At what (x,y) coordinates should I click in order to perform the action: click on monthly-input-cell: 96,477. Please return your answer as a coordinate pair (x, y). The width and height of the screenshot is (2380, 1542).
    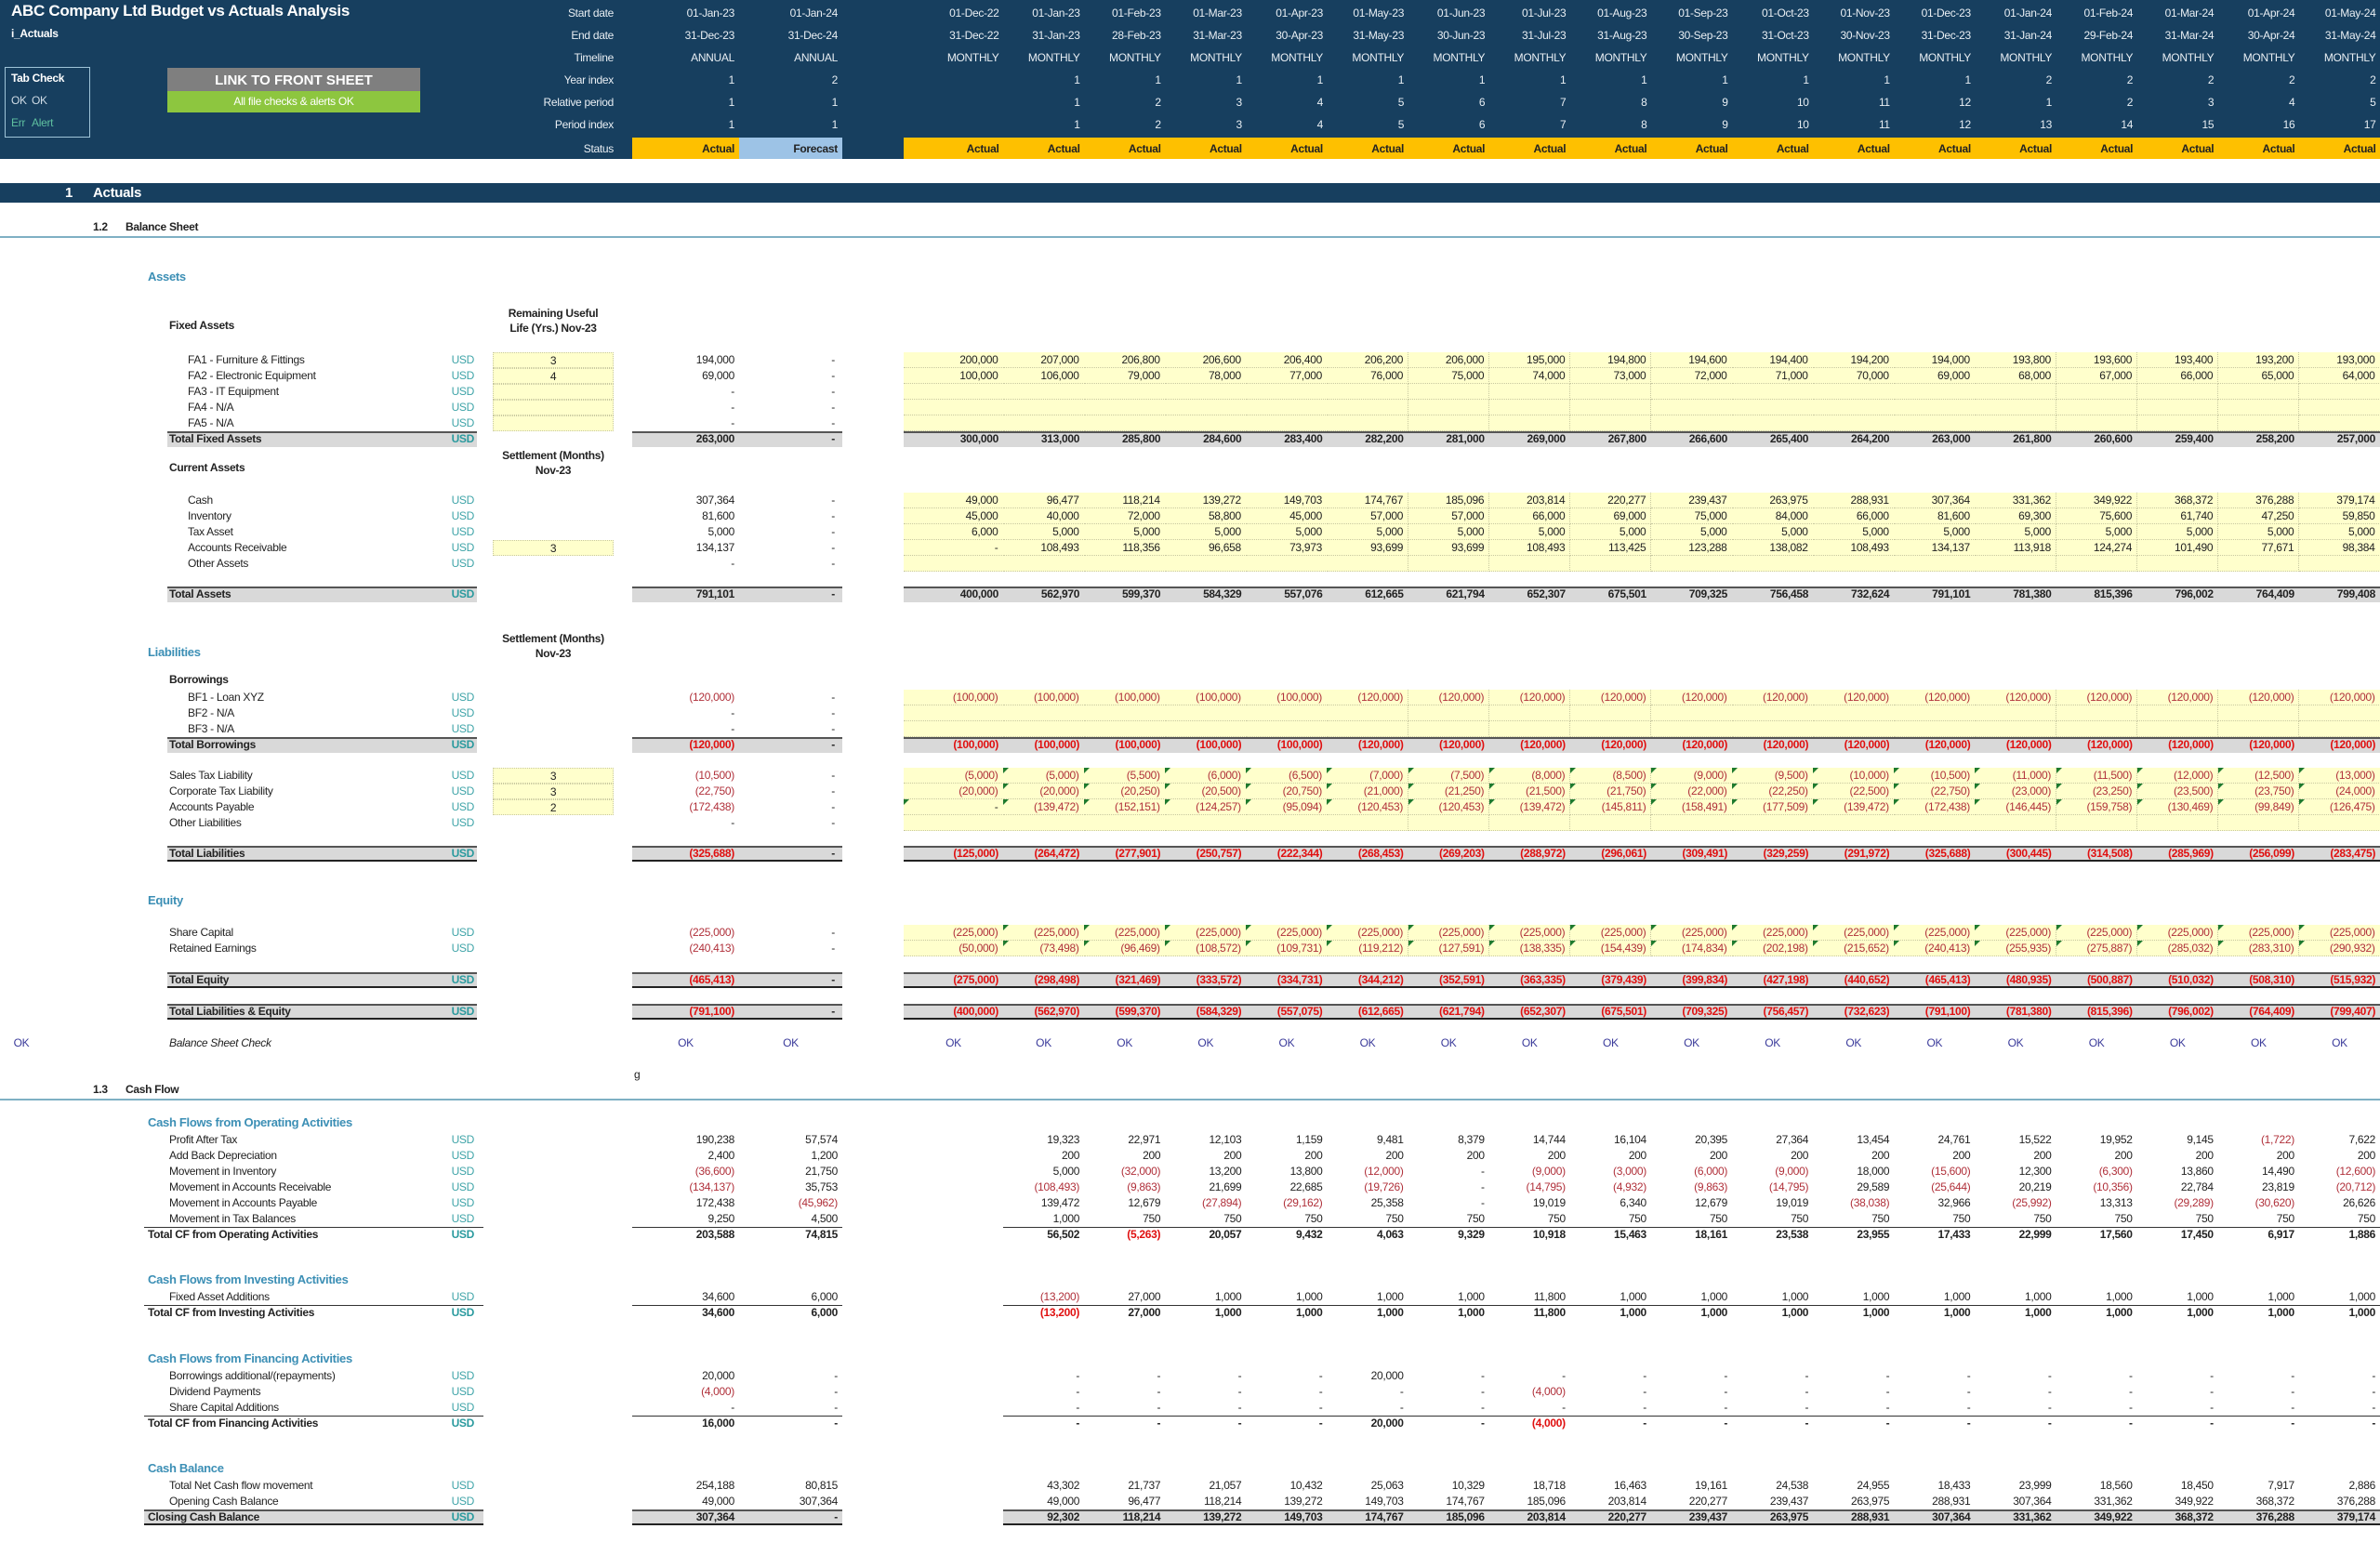
    Looking at the image, I should click on (1044, 500).